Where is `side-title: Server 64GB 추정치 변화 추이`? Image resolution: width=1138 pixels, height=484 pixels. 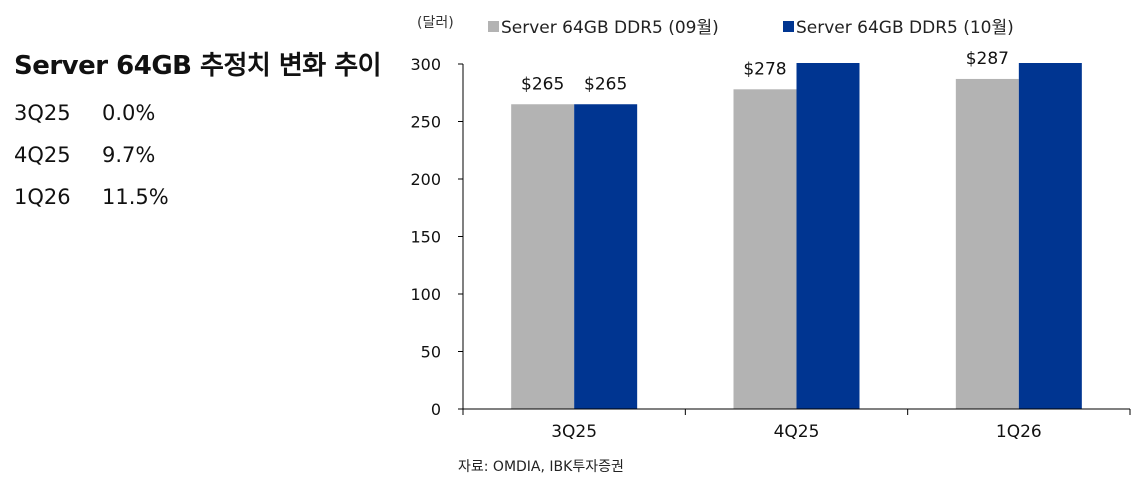
side-title: Server 64GB 추정치 변화 추이 is located at coordinates (198, 66).